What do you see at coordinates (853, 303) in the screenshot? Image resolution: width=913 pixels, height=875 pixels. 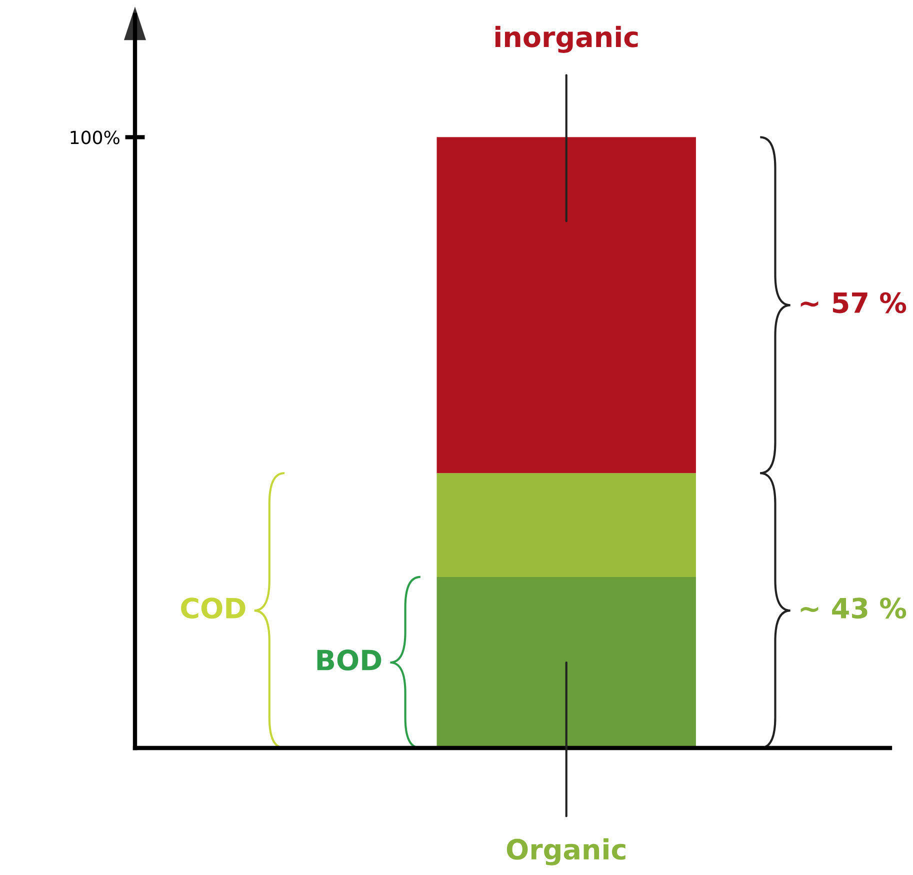 I see `text: ~ 57 %` at bounding box center [853, 303].